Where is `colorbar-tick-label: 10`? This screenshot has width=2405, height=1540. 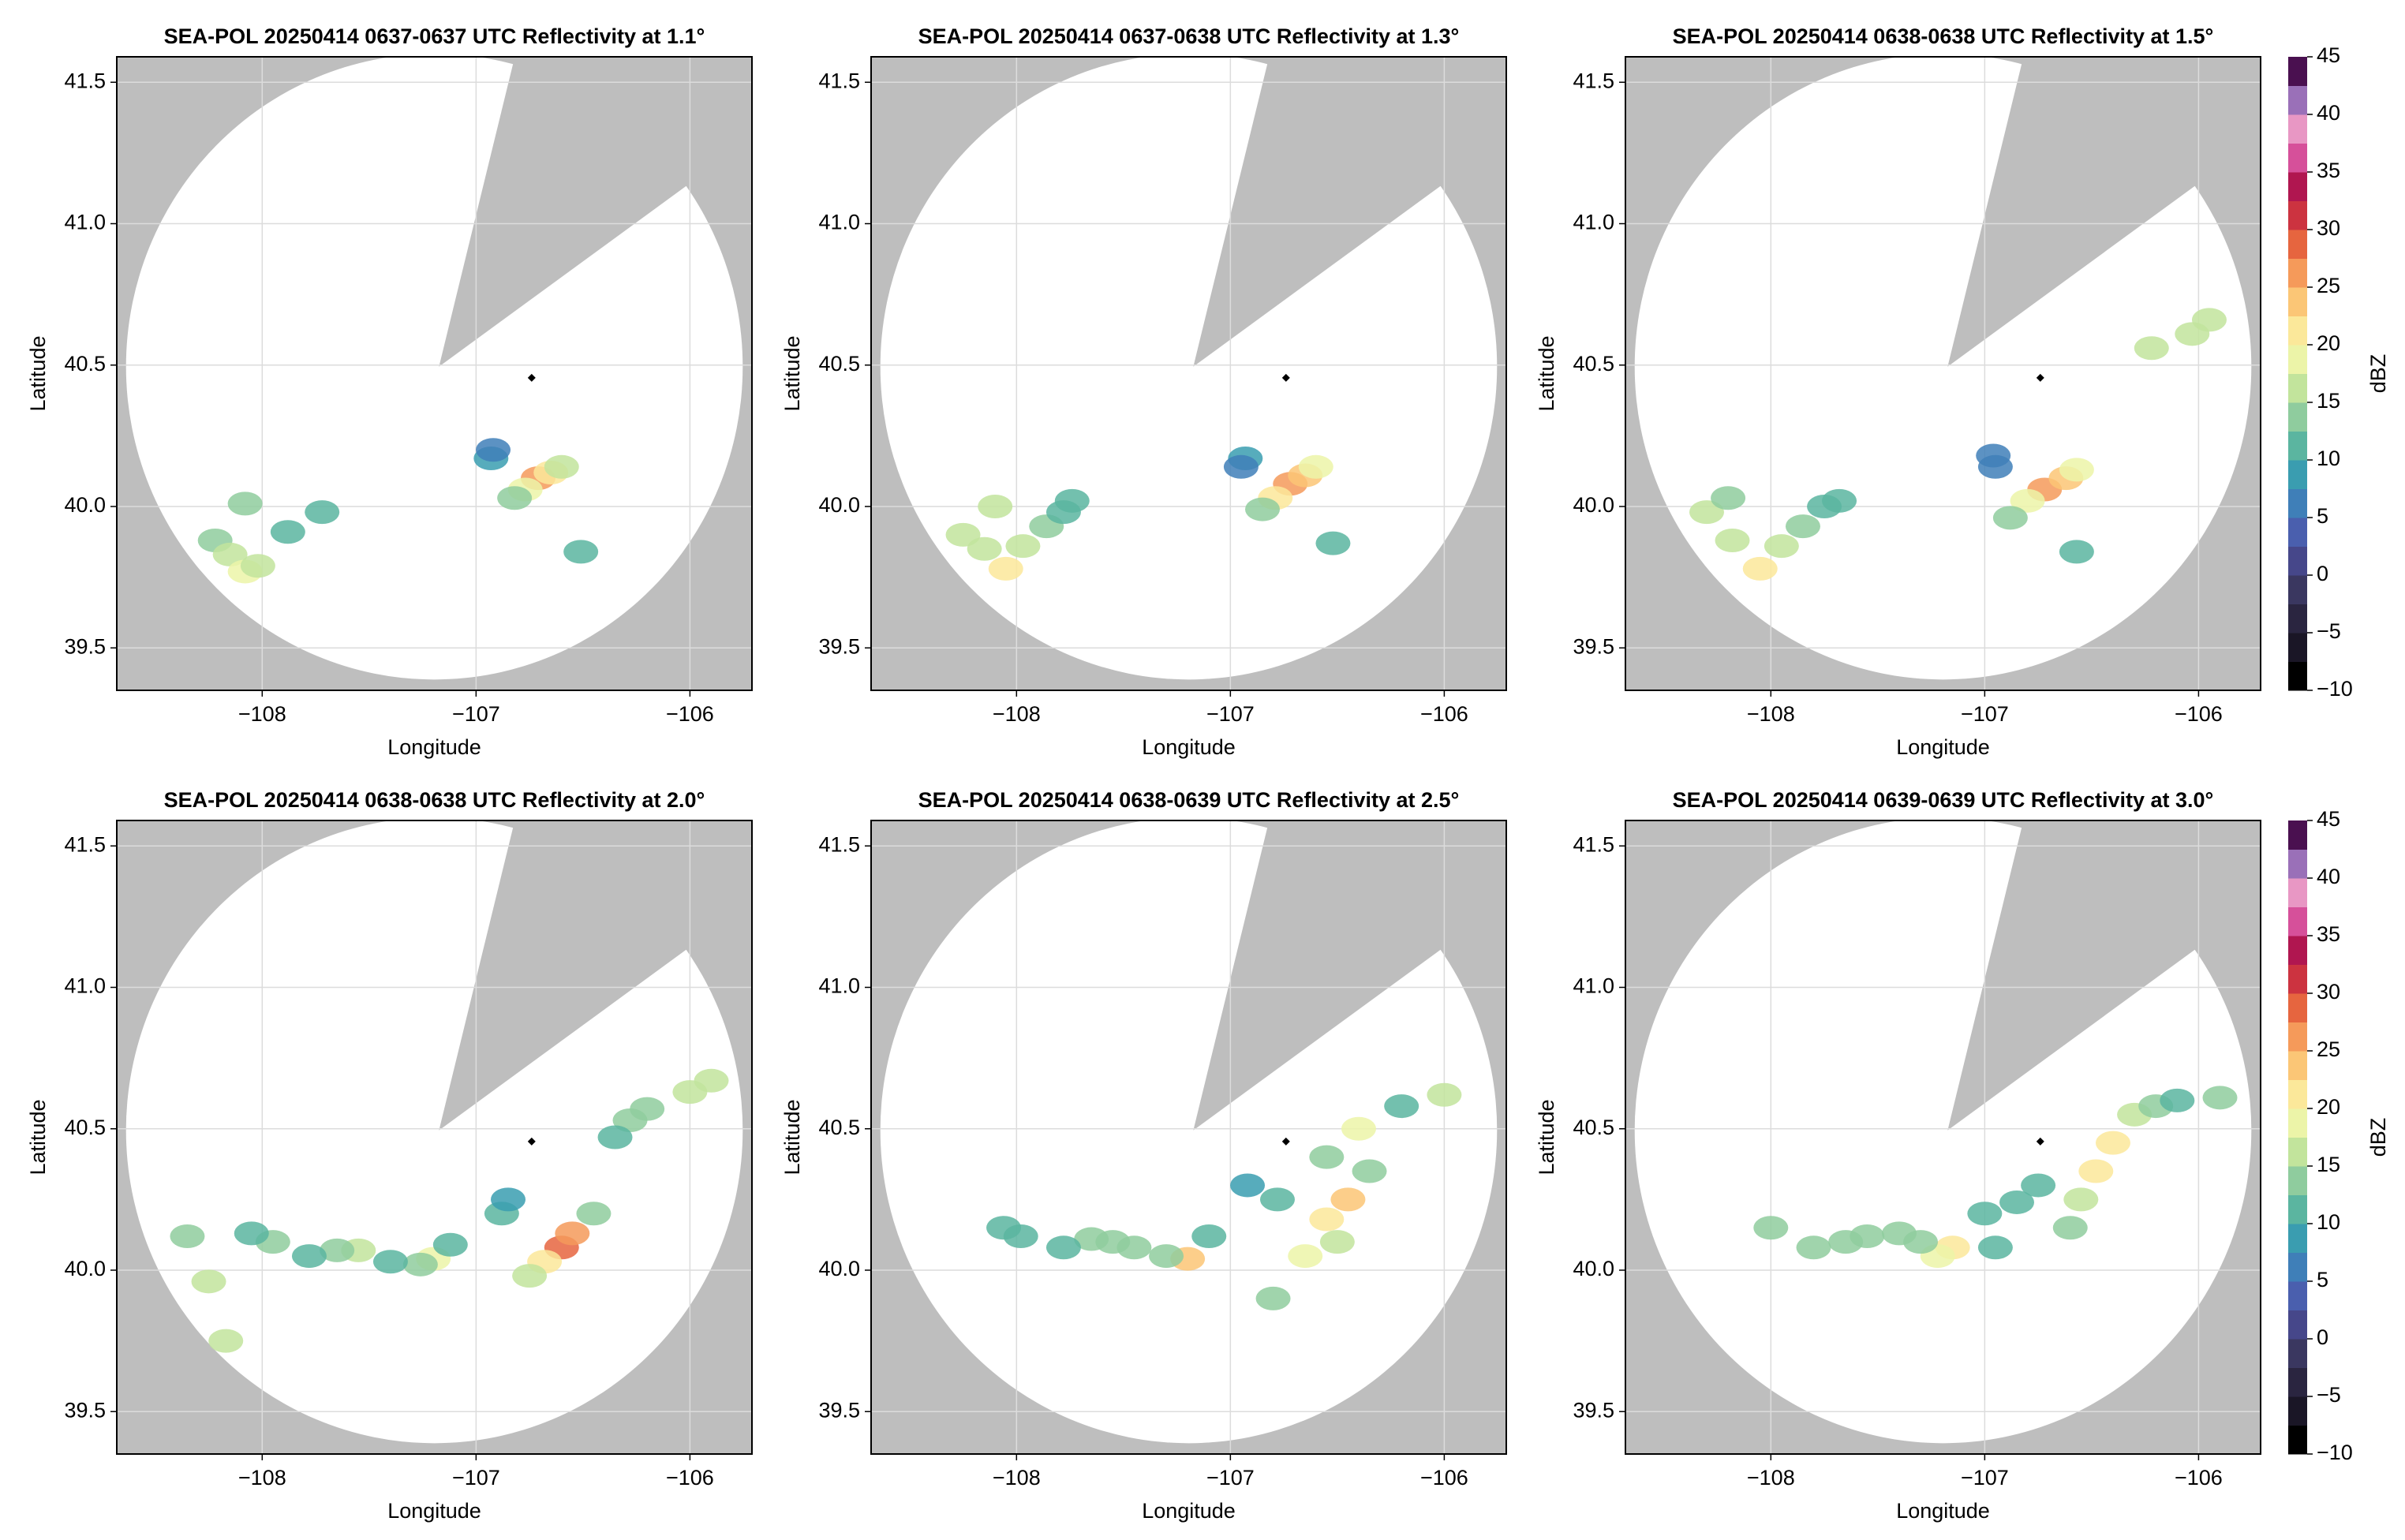
colorbar-tick-label: 10 is located at coordinates (2328, 458).